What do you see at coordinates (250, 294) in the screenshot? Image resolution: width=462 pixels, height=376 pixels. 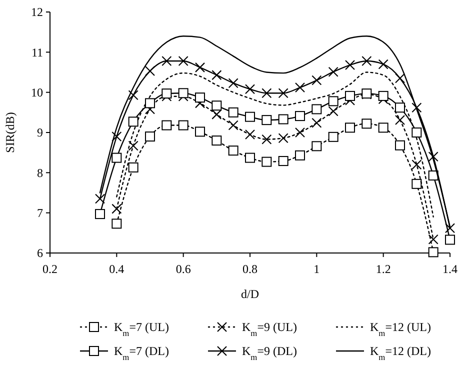 I see `x-axis-title: d/D` at bounding box center [250, 294].